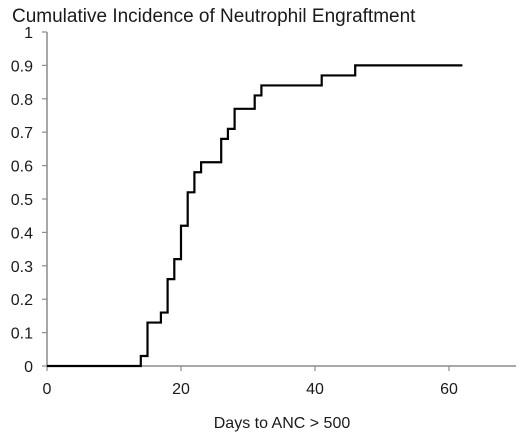  I want to click on y-tick-label: 0.2, so click(22, 300).